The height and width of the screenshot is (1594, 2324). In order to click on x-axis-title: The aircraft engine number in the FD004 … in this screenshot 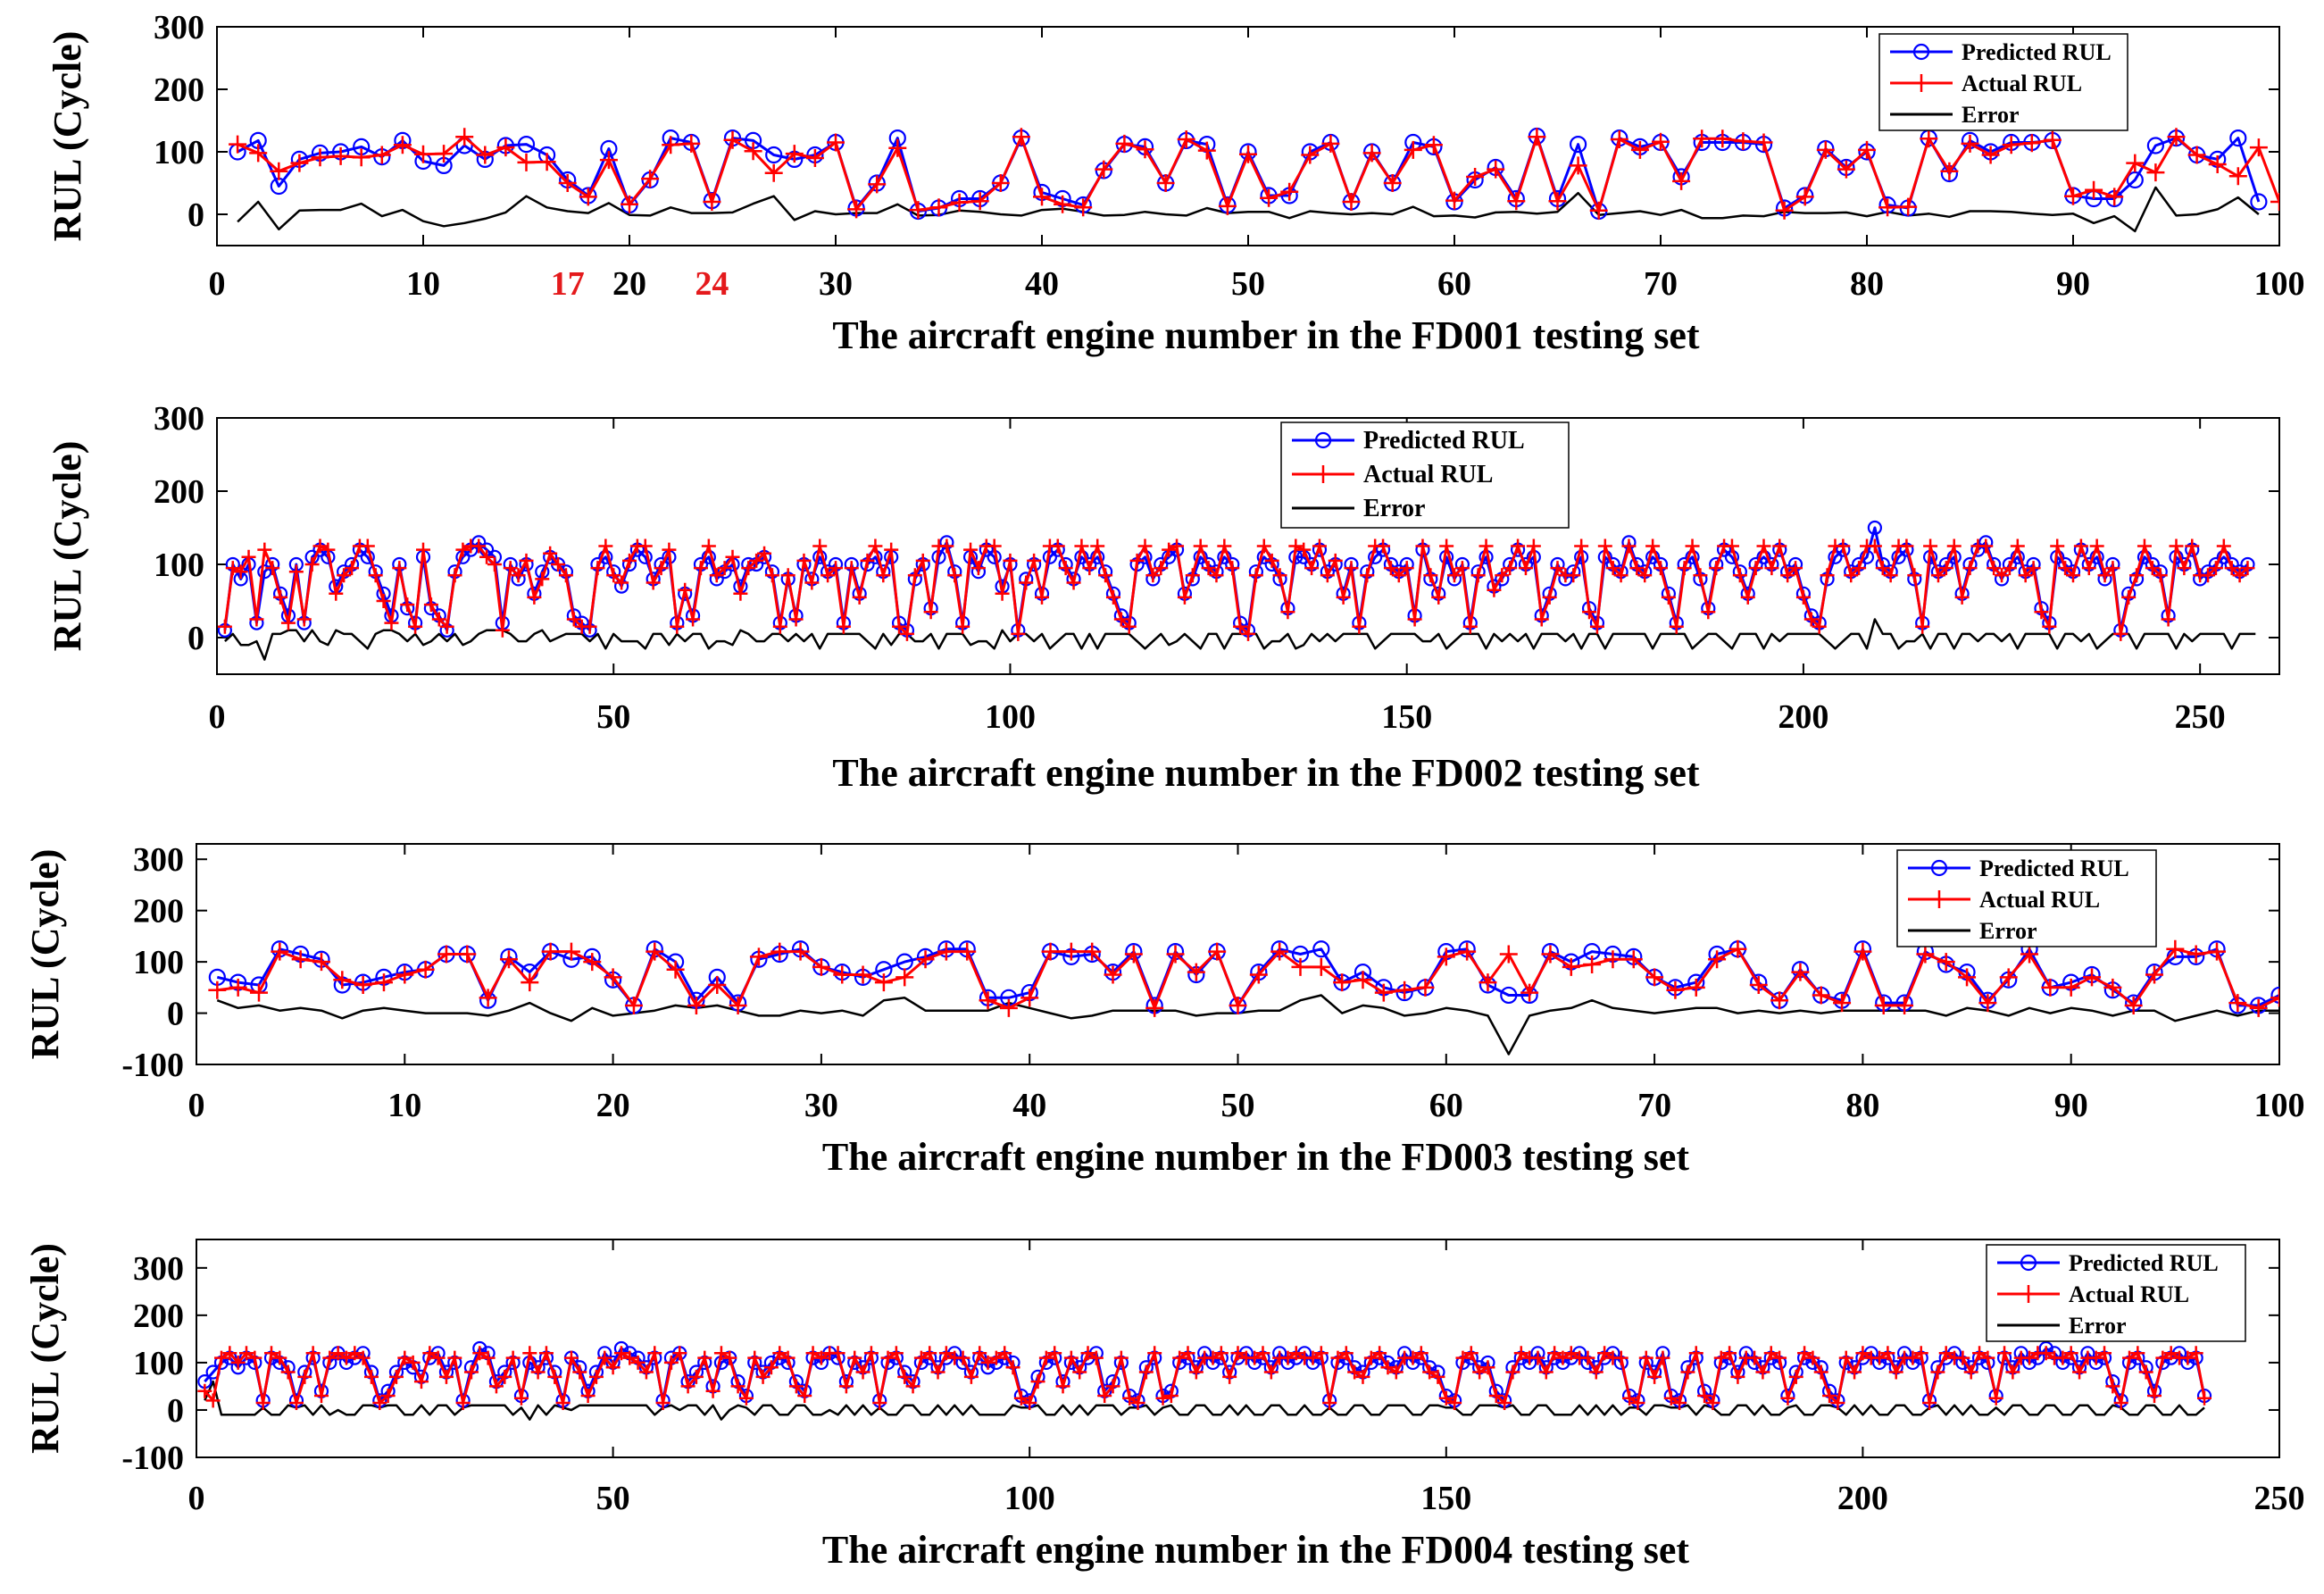, I will do `click(1256, 1550)`.